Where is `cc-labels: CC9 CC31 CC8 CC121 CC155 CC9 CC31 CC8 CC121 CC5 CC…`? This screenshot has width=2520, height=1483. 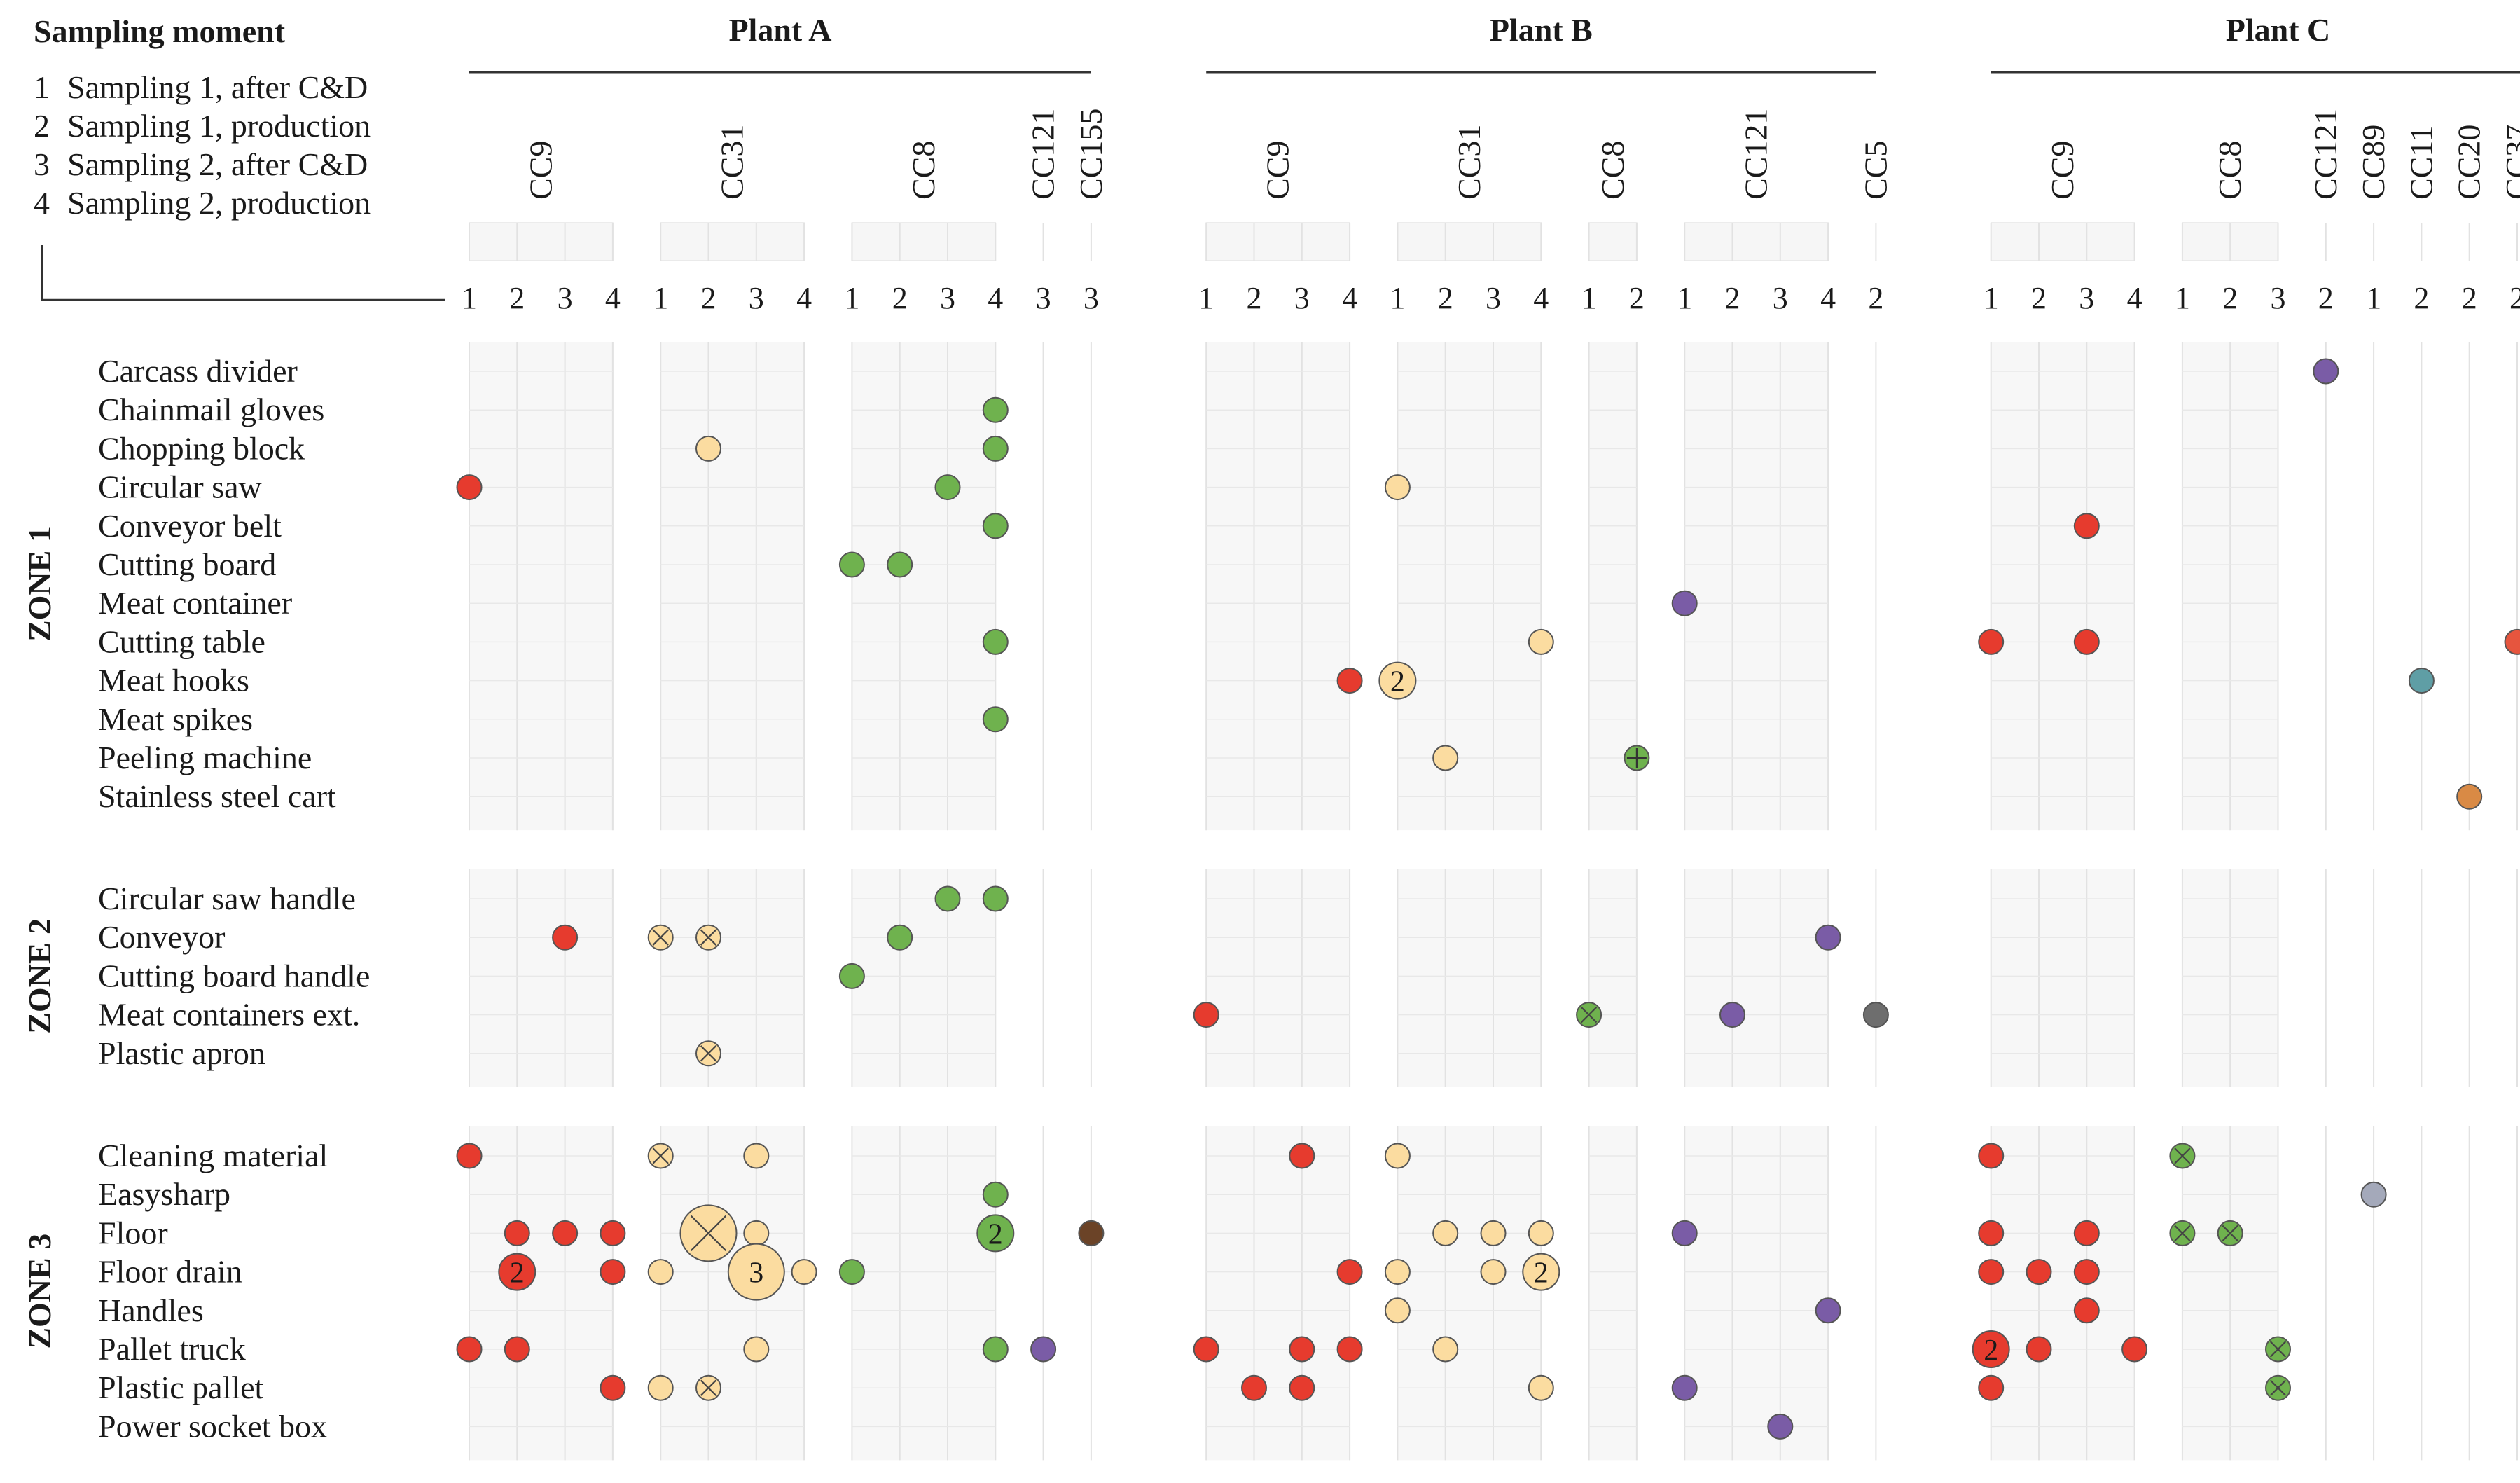
cc-labels: CC9 CC31 CC8 CC121 CC155 CC9 CC31 CC8 CC121 CC5 CC… is located at coordinates (1521, 154).